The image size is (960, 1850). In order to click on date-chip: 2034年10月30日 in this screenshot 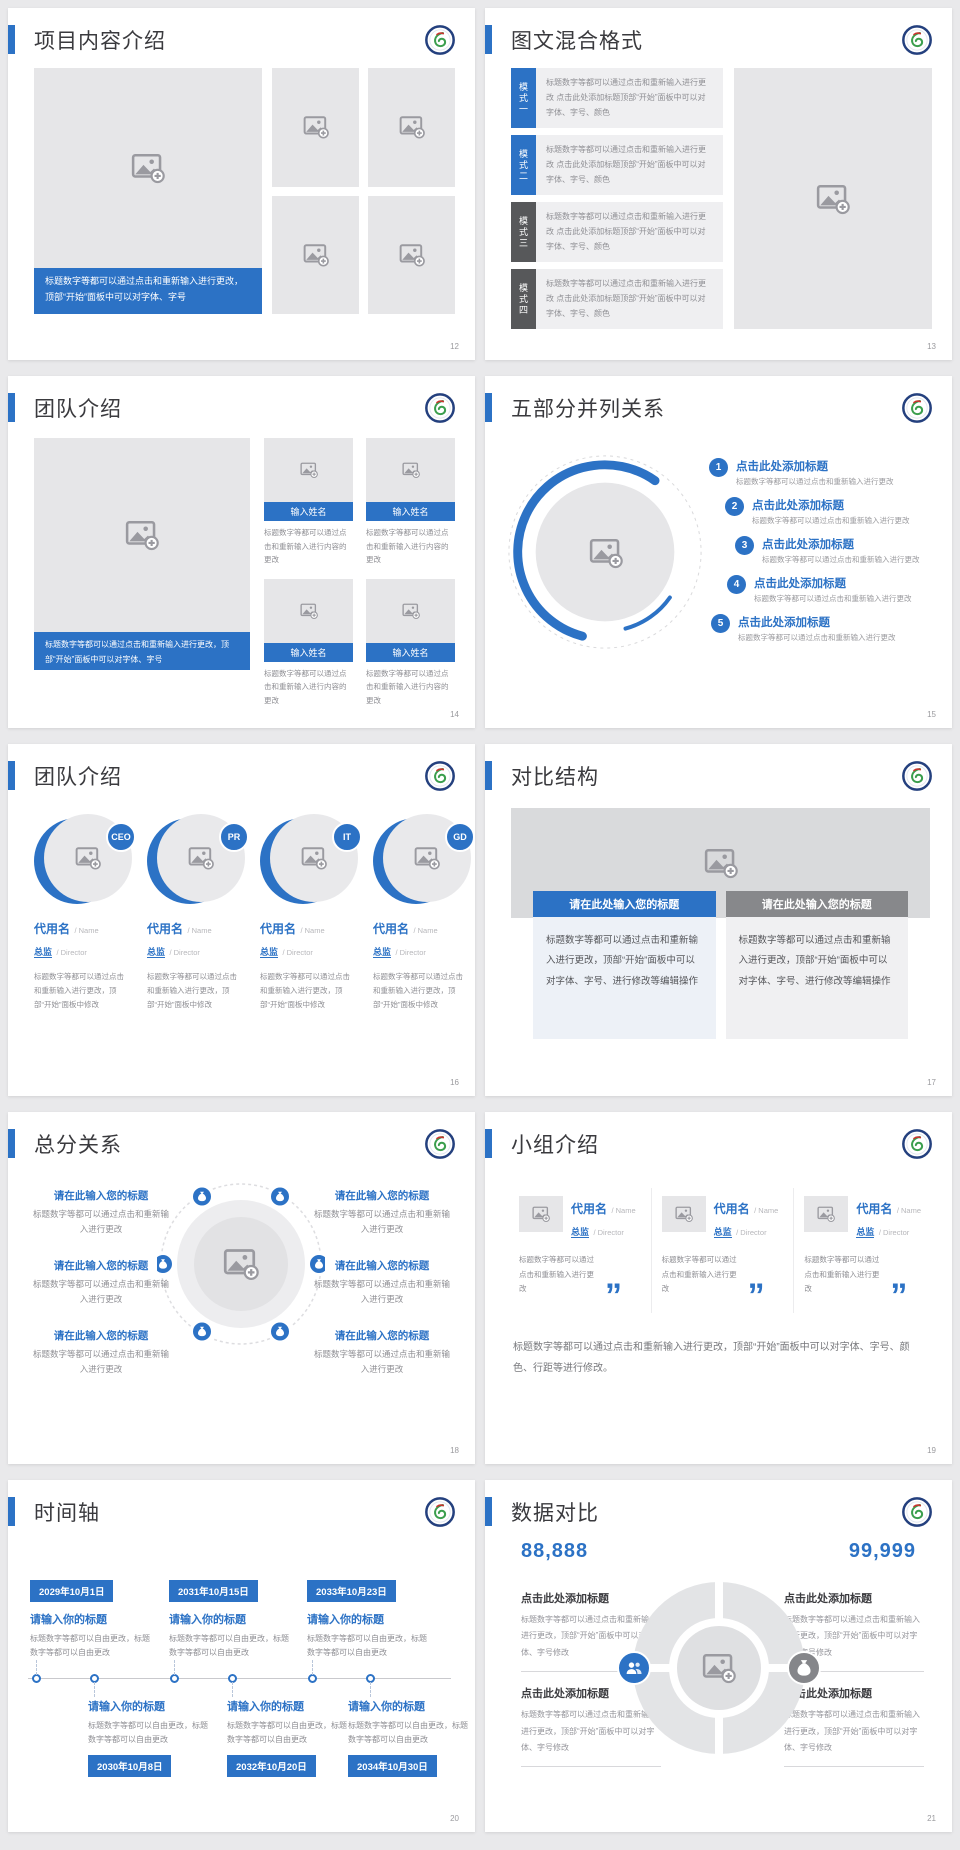, I will do `click(392, 1765)`.